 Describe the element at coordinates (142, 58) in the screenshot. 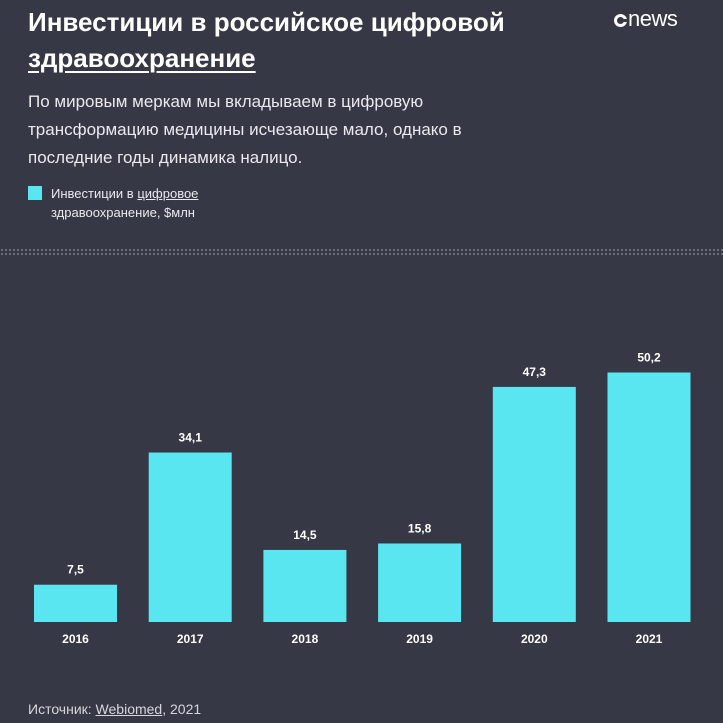

I see `title-line-2: здравоохранение` at that location.